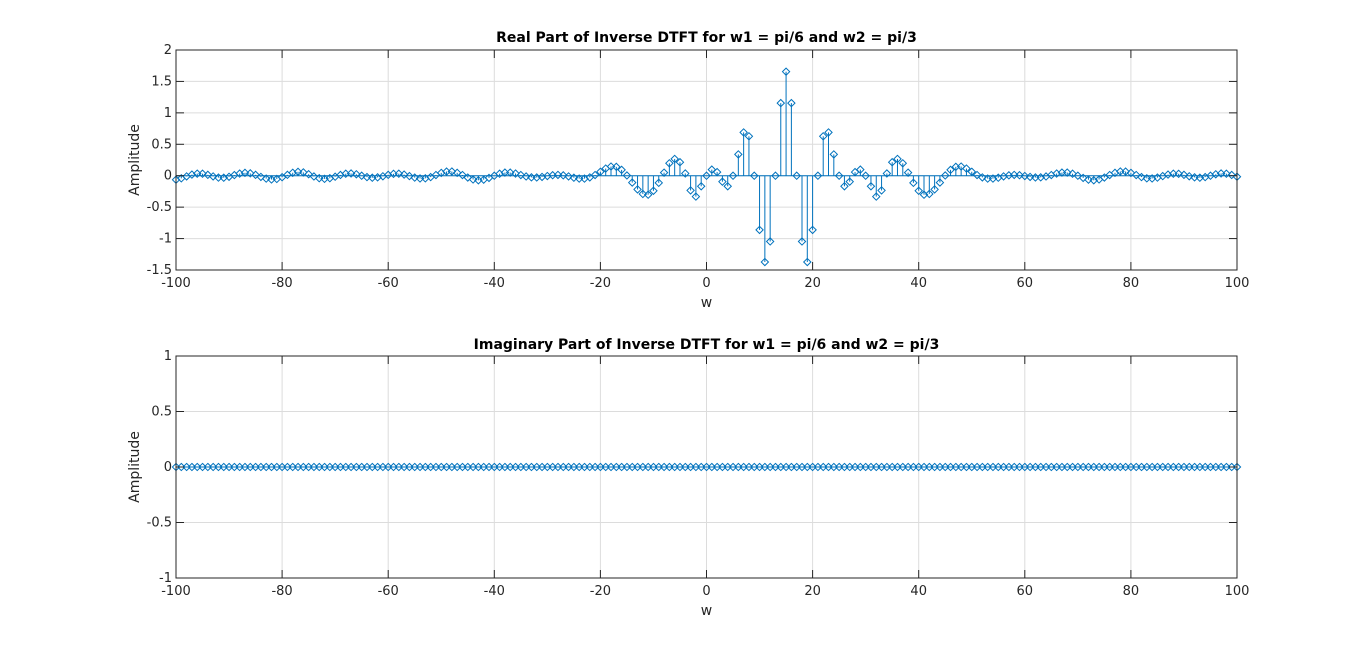  I want to click on x-tick-label: -40, so click(494, 591).